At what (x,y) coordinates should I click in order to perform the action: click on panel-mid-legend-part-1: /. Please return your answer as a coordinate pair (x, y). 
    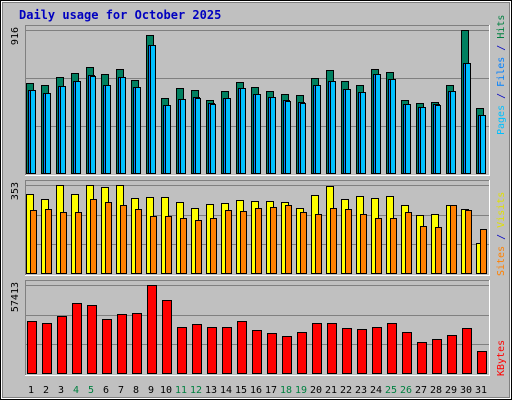
    Looking at the image, I should click on (501, 237).